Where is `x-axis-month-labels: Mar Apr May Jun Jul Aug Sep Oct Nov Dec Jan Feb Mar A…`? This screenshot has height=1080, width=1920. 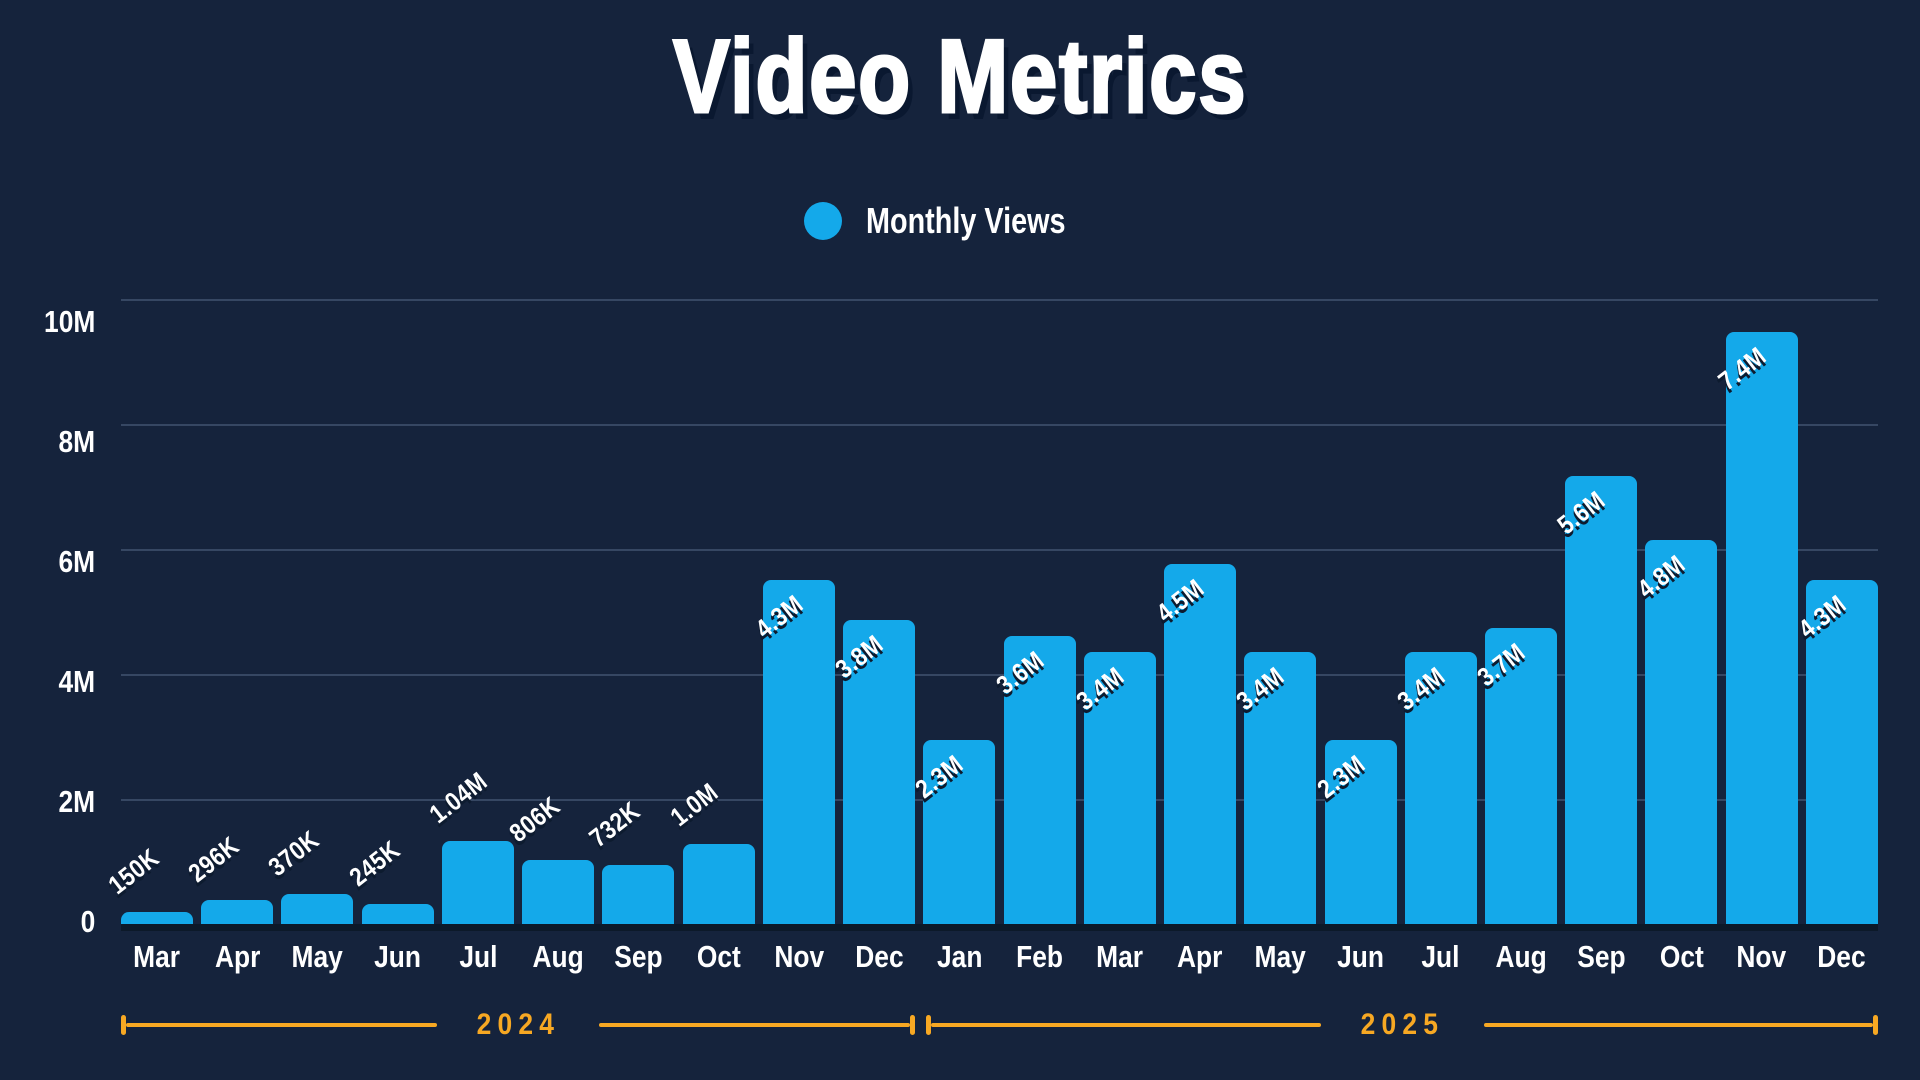
x-axis-month-labels: Mar Apr May Jun Jul Aug Sep Oct Nov Dec Jan Feb Mar A… is located at coordinates (999, 957).